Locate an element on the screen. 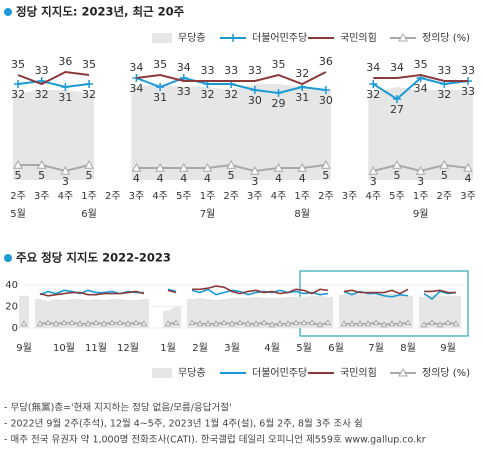 Image resolution: width=483 pixels, height=454 pixels. x-tick-label: 7월 is located at coordinates (376, 348).